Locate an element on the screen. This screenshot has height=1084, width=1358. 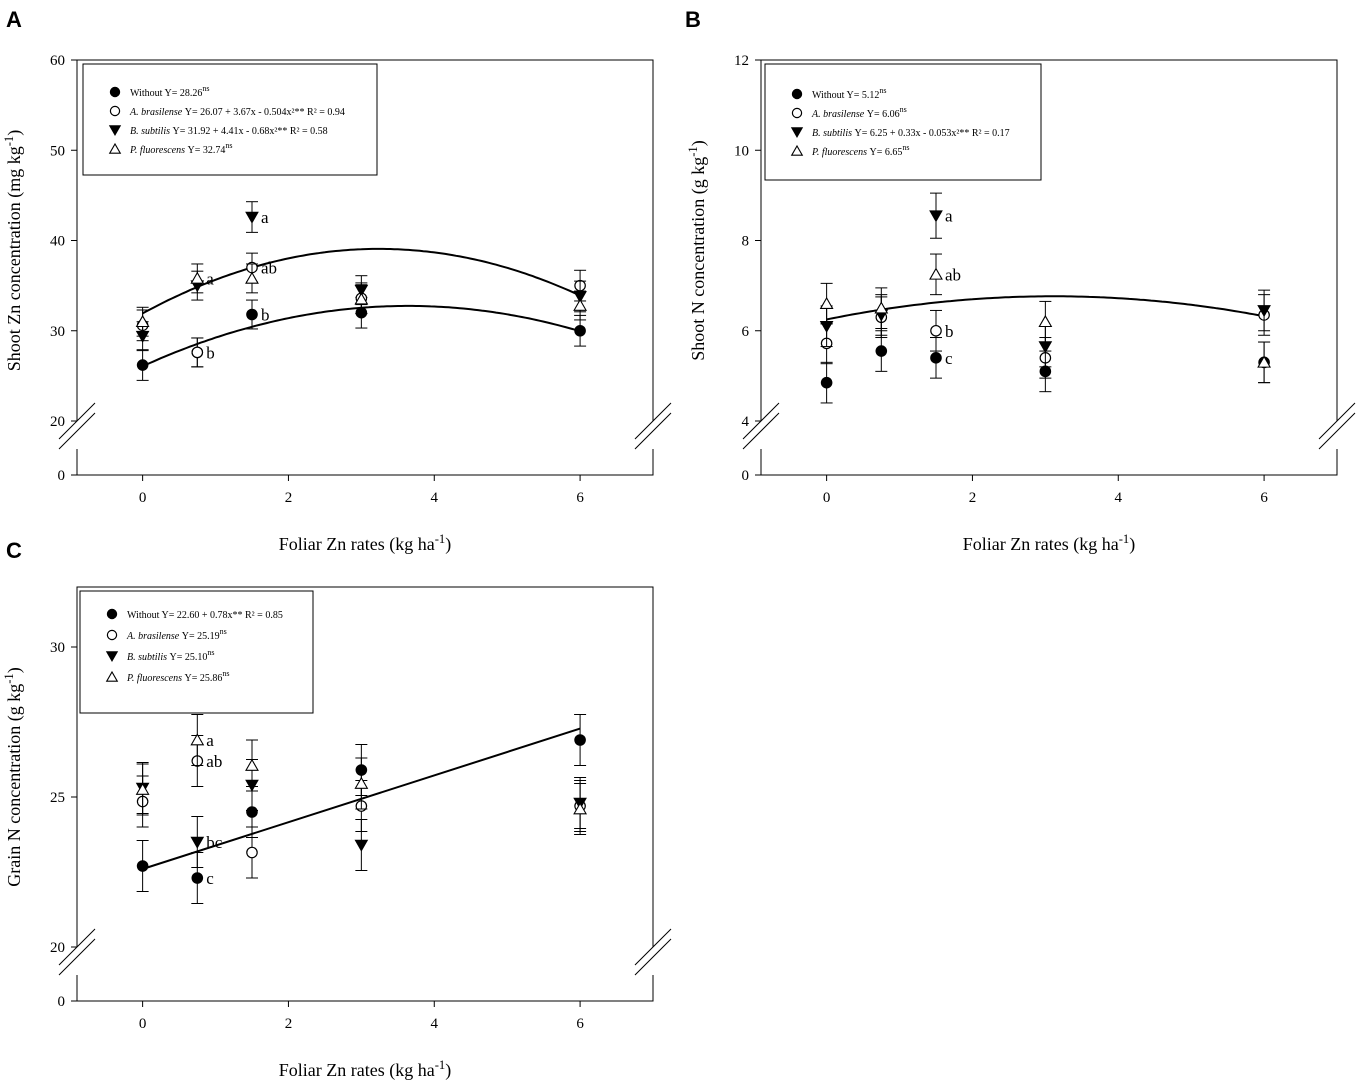
legend-item: Without Y= 22.60 + 0.78x** R² = 0.85 is located at coordinates (194, 614).